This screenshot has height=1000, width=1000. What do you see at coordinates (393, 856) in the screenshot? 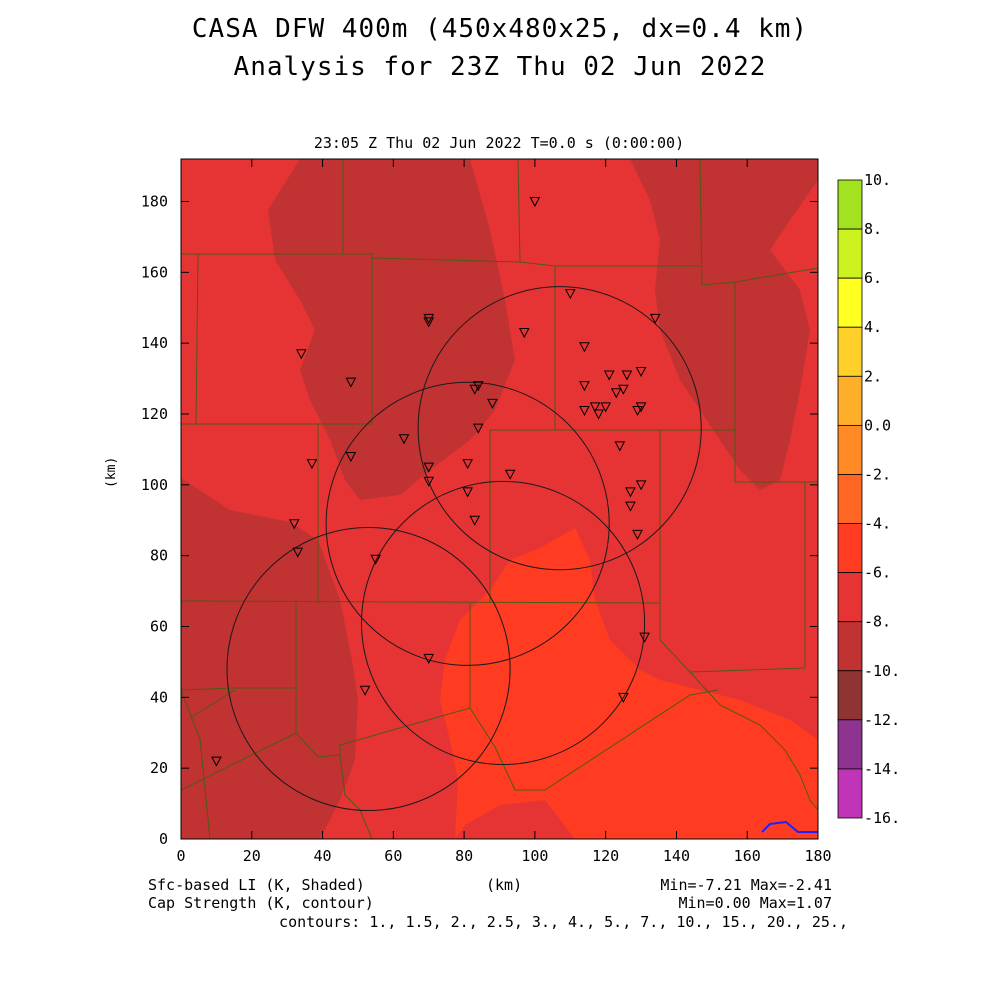
I see `x-tick-label: 60` at bounding box center [393, 856].